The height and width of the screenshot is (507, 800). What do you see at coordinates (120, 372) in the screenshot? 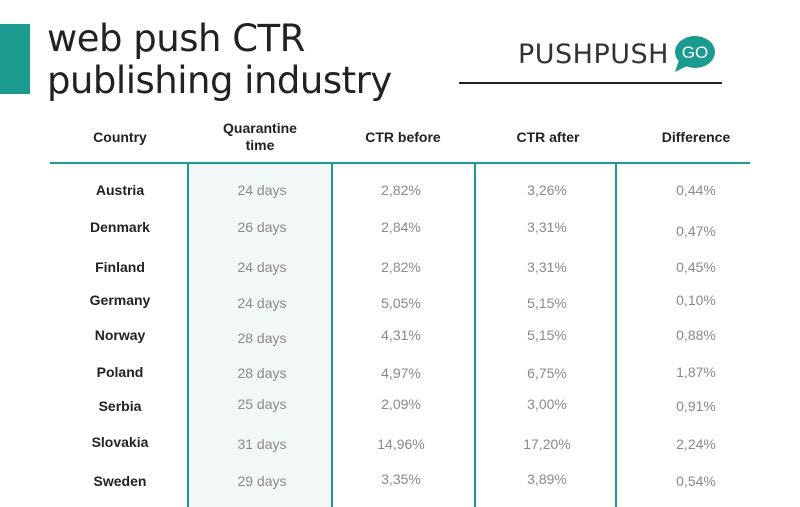
I see `cell-country: Poland` at bounding box center [120, 372].